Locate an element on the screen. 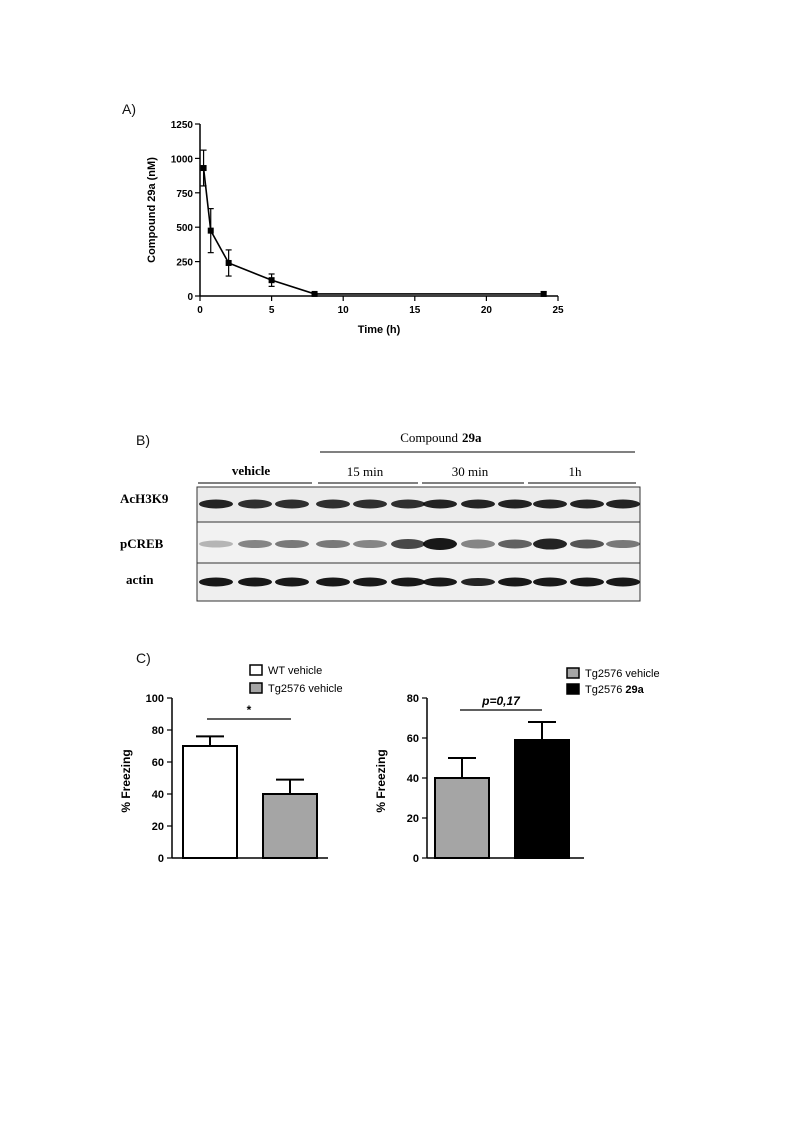  blot-treatment-header-compound: 29a is located at coordinates (472, 437).